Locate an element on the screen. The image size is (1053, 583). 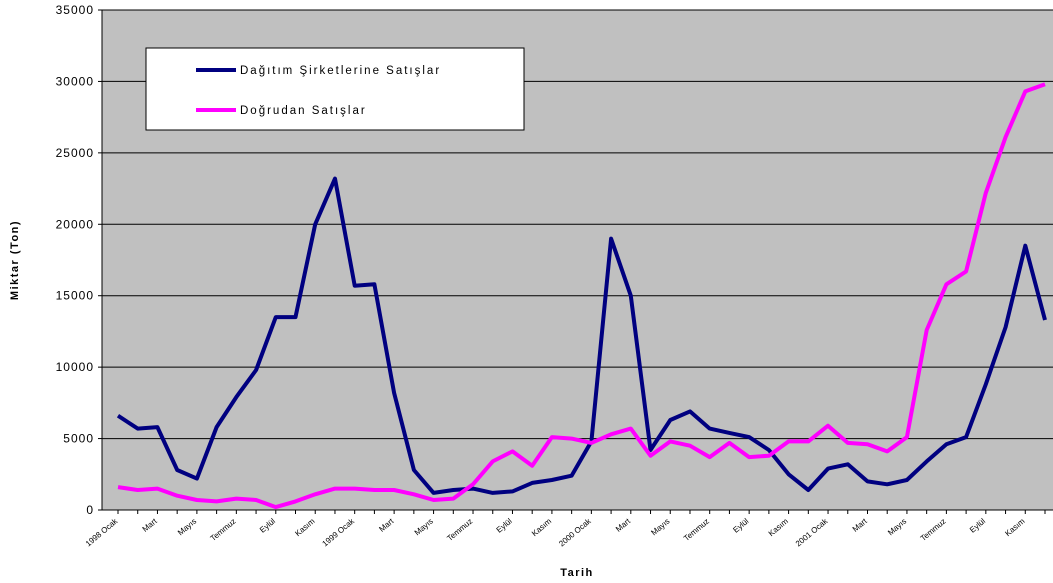
x-axis-title: Tarih is located at coordinates (577, 573).